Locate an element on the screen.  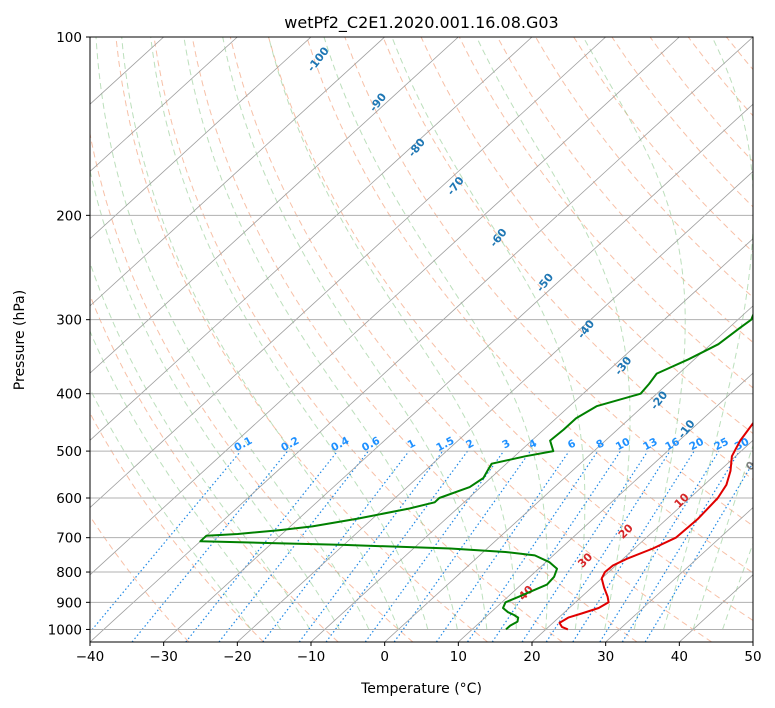
y-tick-label: 500 is located at coordinates (69, 452).